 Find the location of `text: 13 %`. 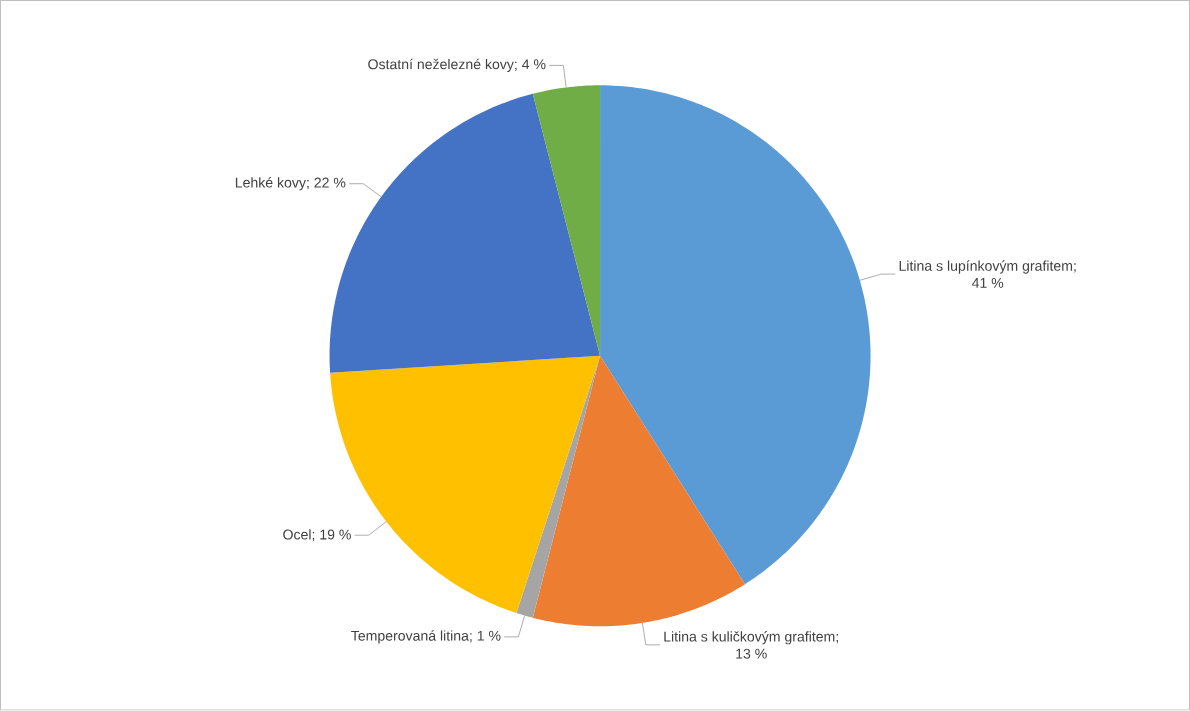

text: 13 % is located at coordinates (751, 653).